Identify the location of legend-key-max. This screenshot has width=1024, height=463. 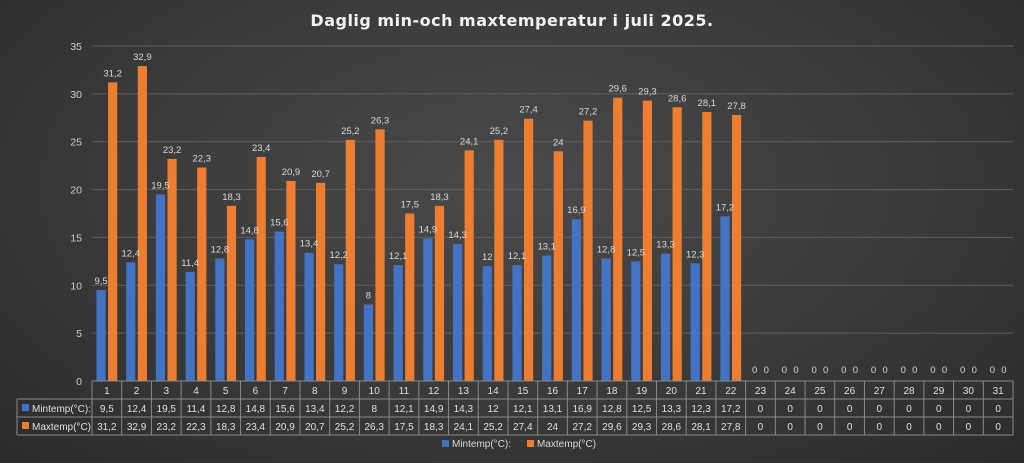
(531, 443).